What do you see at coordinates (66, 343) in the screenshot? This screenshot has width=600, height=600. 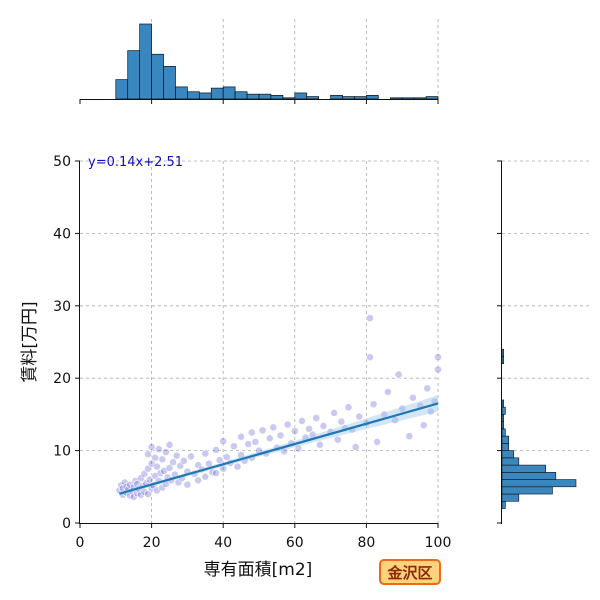 I see `y-ticks: 0 10 20 30 40 50` at bounding box center [66, 343].